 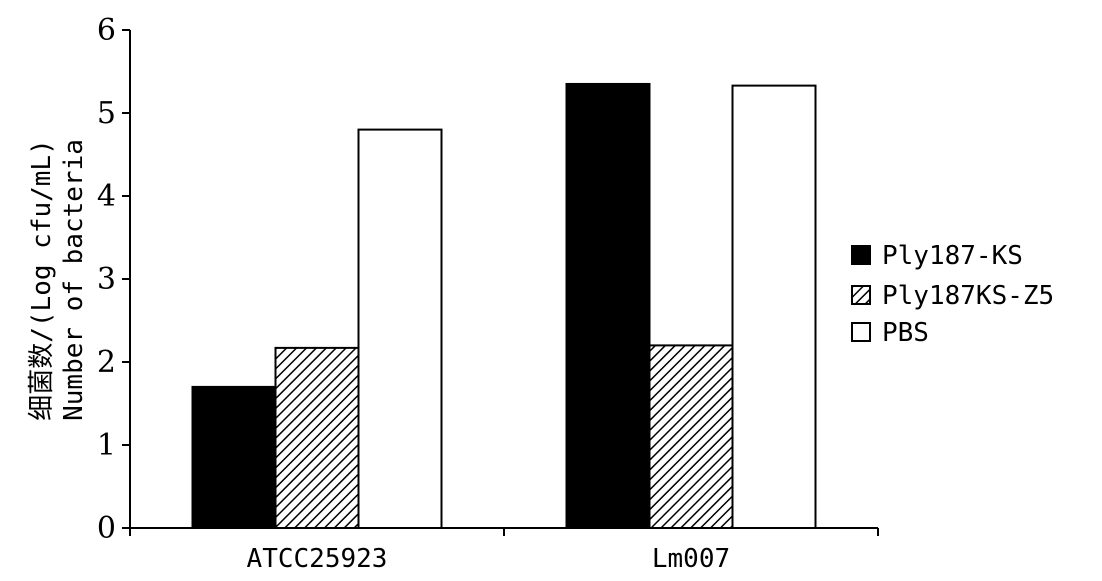 I want to click on y-tick-label: 1, so click(x=106, y=445).